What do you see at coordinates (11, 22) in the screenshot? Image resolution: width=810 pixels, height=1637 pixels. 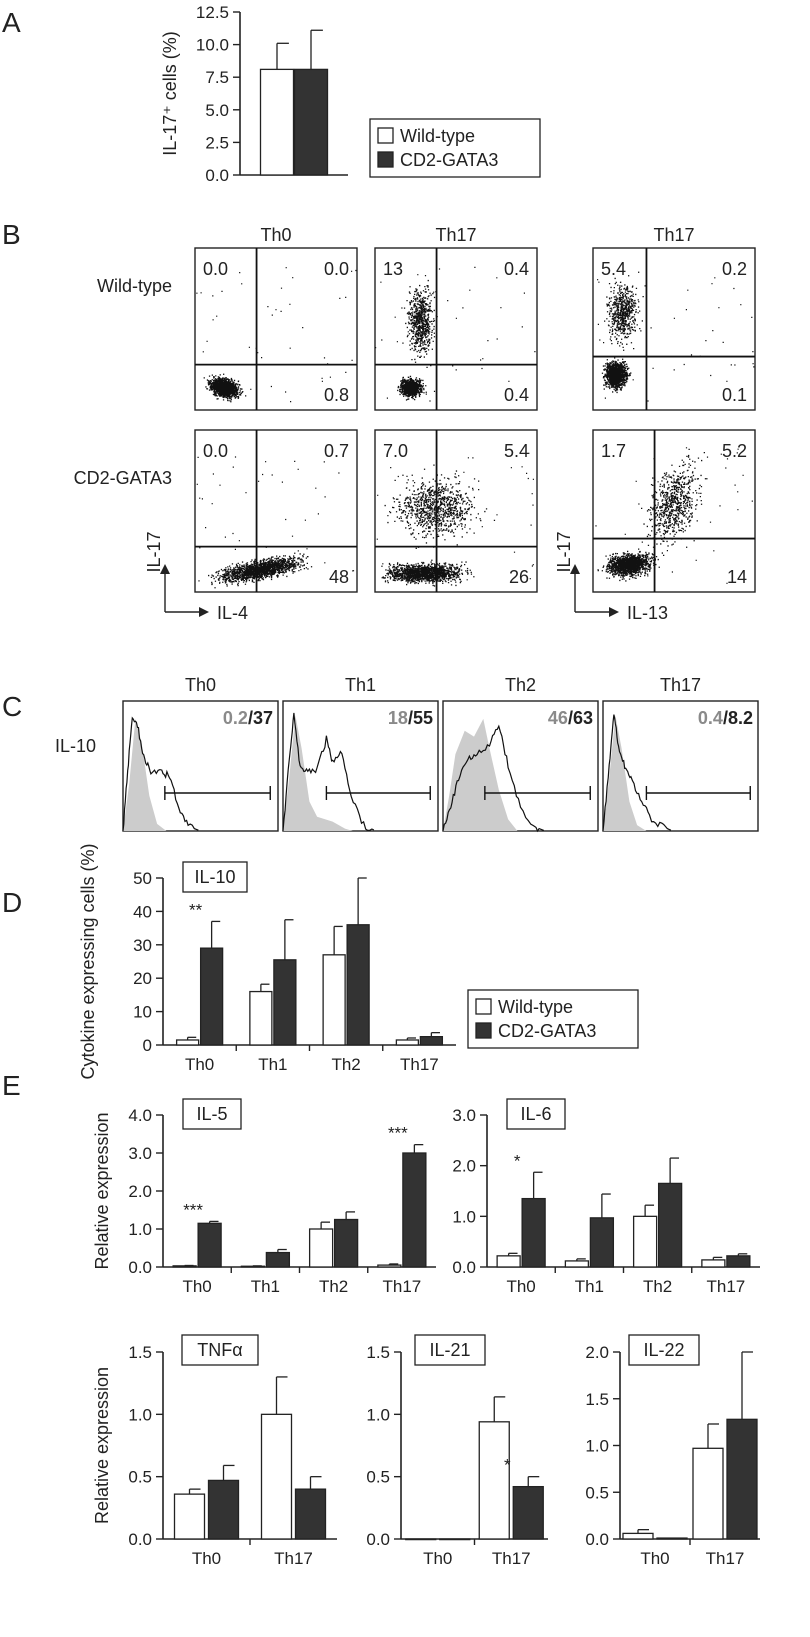 I see `panel-letter-a: A` at bounding box center [11, 22].